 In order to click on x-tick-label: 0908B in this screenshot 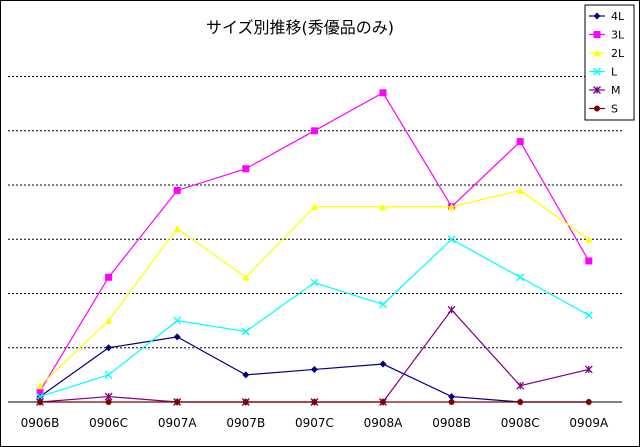, I will do `click(451, 423)`.